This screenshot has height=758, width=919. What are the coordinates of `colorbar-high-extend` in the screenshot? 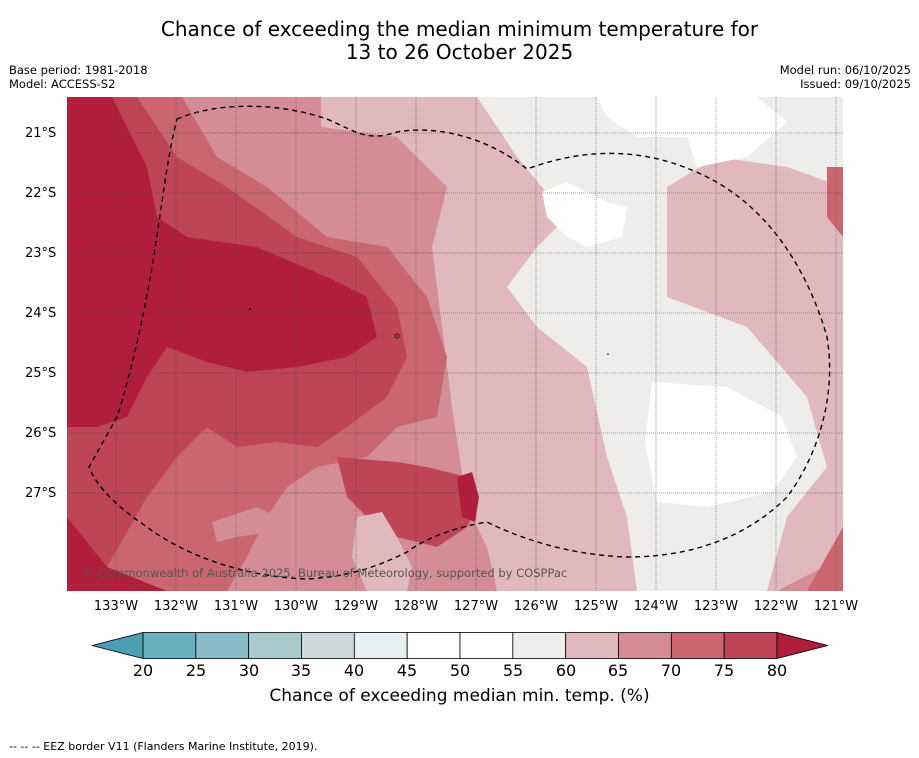 It's located at (802, 646).